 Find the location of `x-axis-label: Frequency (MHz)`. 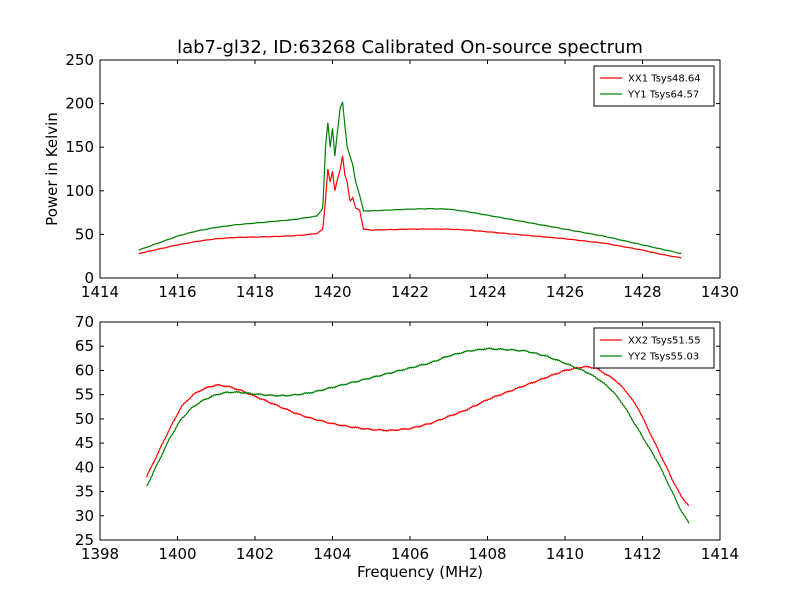

x-axis-label: Frequency (MHz) is located at coordinates (420, 572).